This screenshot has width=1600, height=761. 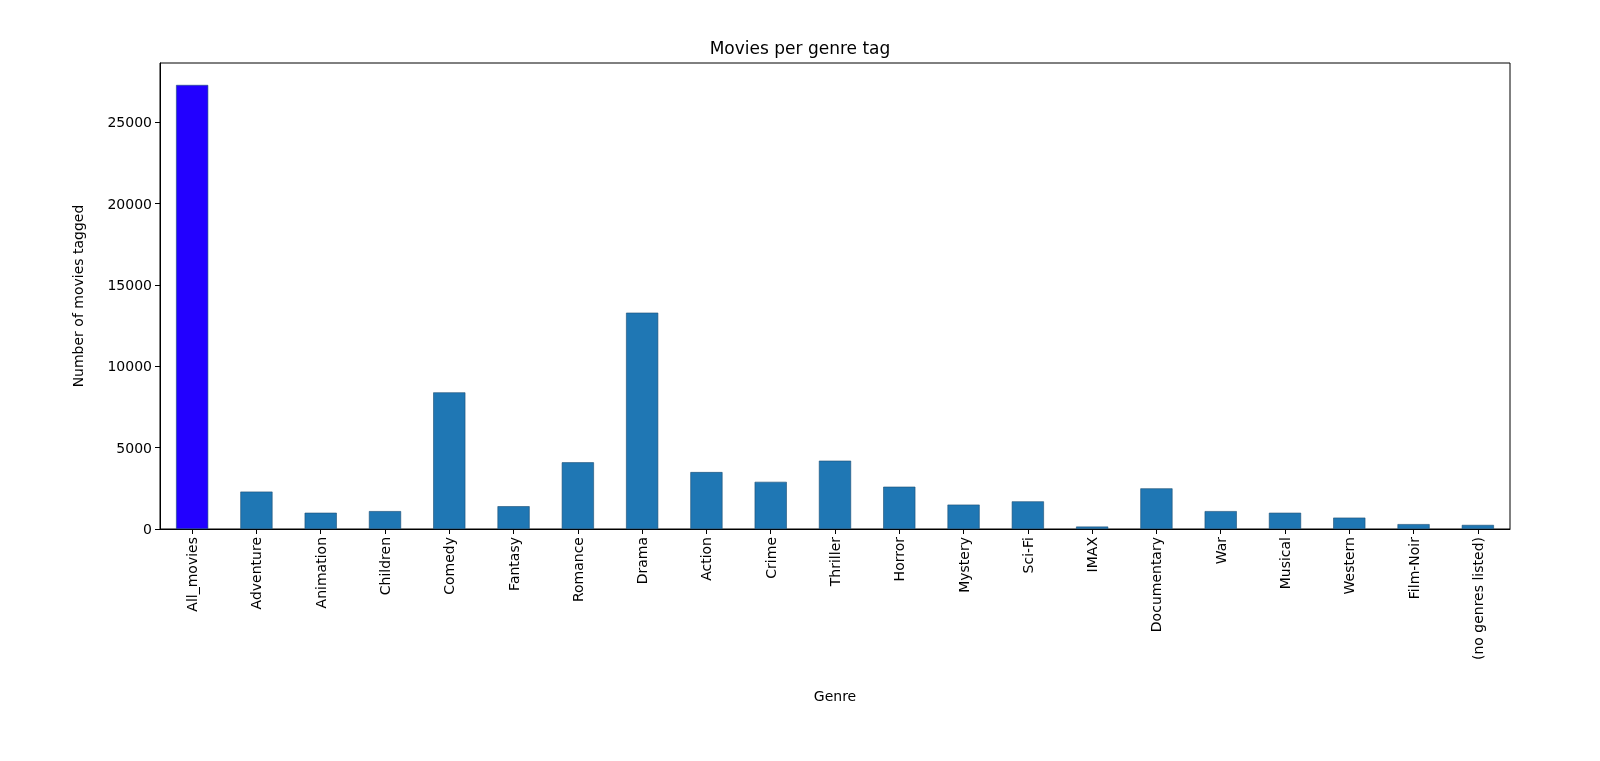 What do you see at coordinates (706, 559) in the screenshot?
I see `x-tick-label: Action` at bounding box center [706, 559].